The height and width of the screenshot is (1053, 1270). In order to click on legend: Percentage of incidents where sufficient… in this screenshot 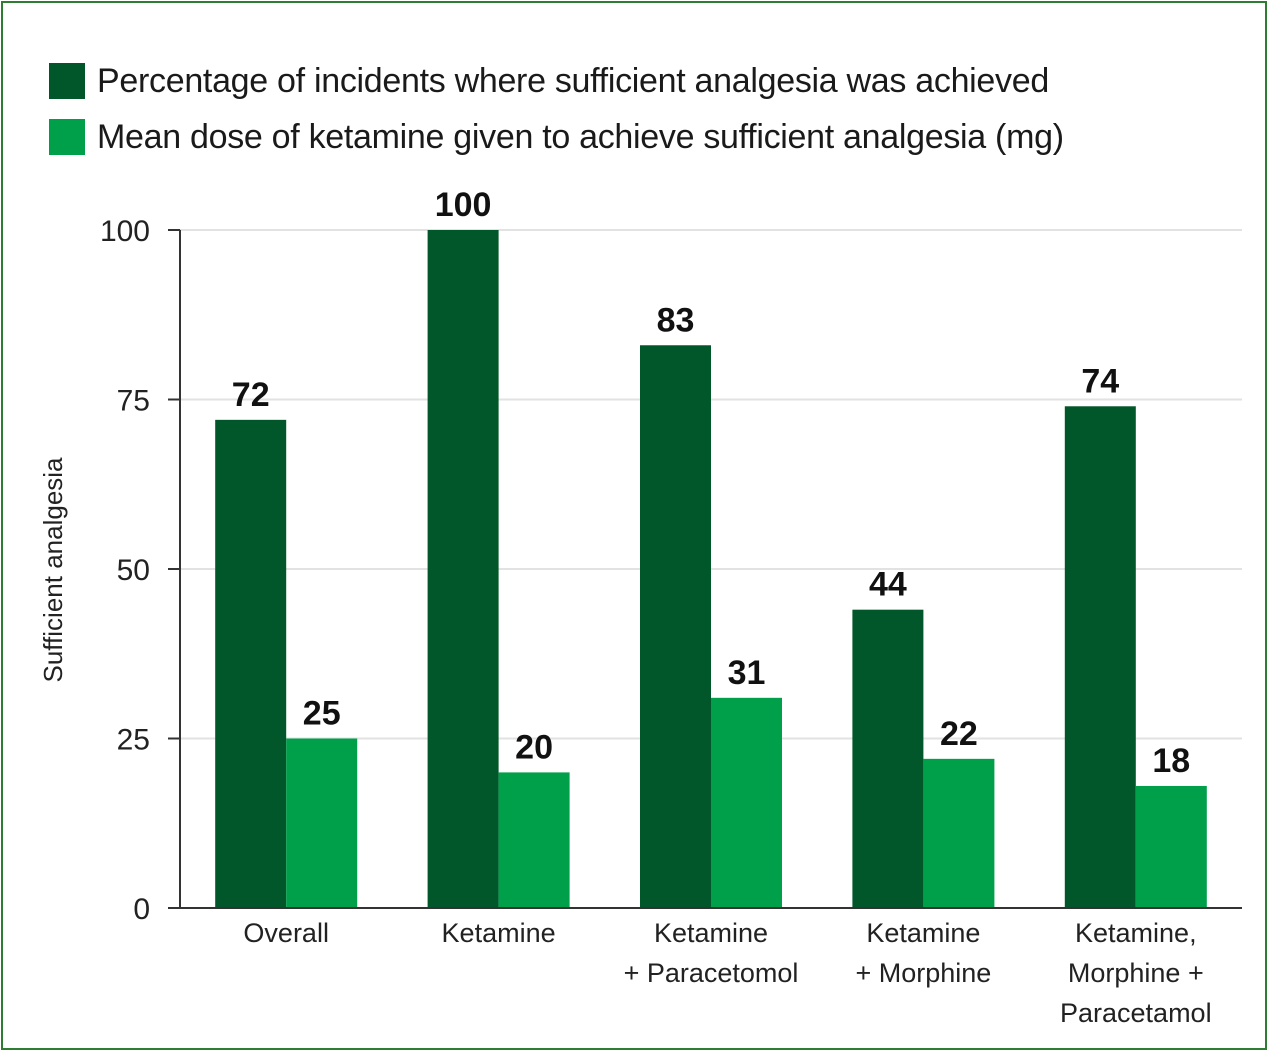, I will do `click(556, 109)`.